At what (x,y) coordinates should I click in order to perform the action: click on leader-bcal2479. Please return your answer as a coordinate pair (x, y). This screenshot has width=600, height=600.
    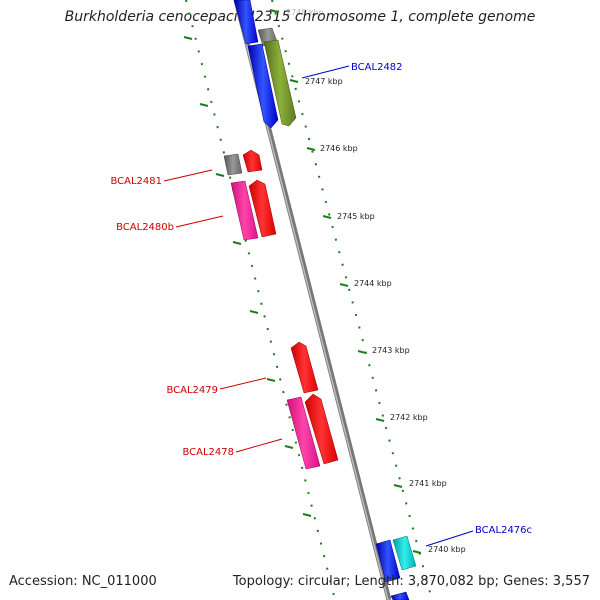
    Looking at the image, I should click on (243, 383).